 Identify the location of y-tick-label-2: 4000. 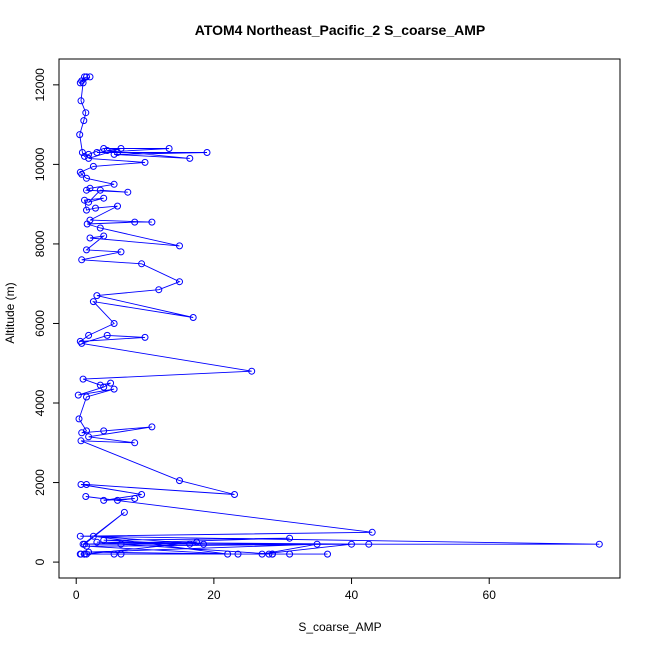
(40, 402).